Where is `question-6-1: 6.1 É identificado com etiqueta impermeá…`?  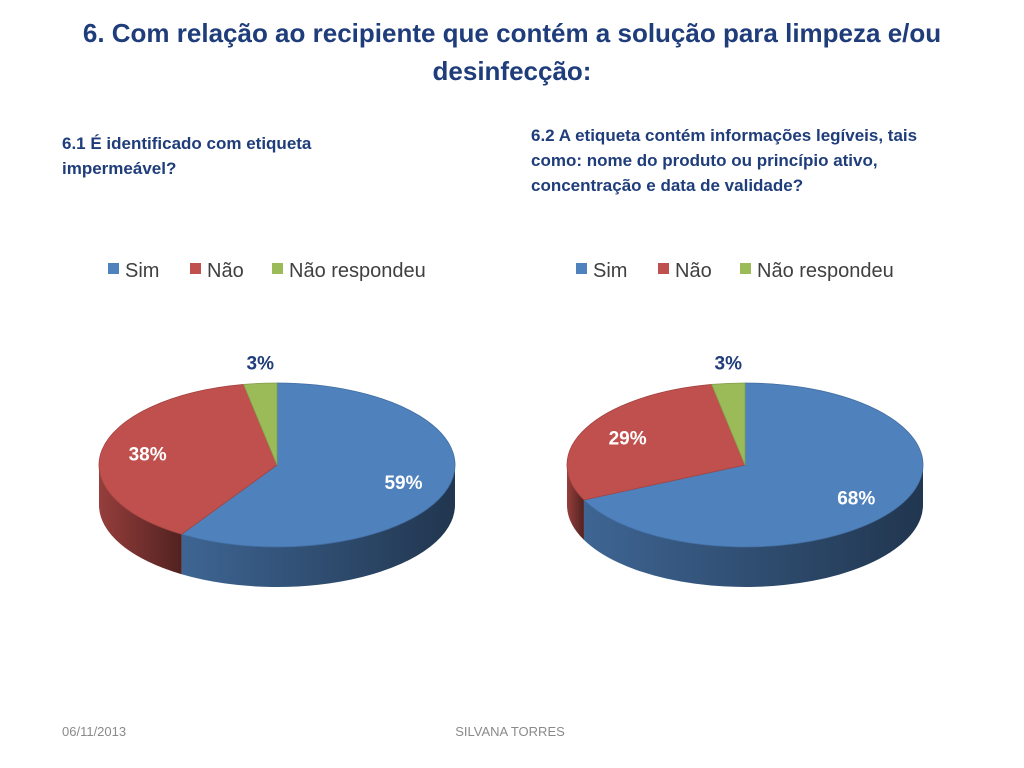
question-6-1: 6.1 É identificado com etiqueta impermeá… is located at coordinates (187, 156).